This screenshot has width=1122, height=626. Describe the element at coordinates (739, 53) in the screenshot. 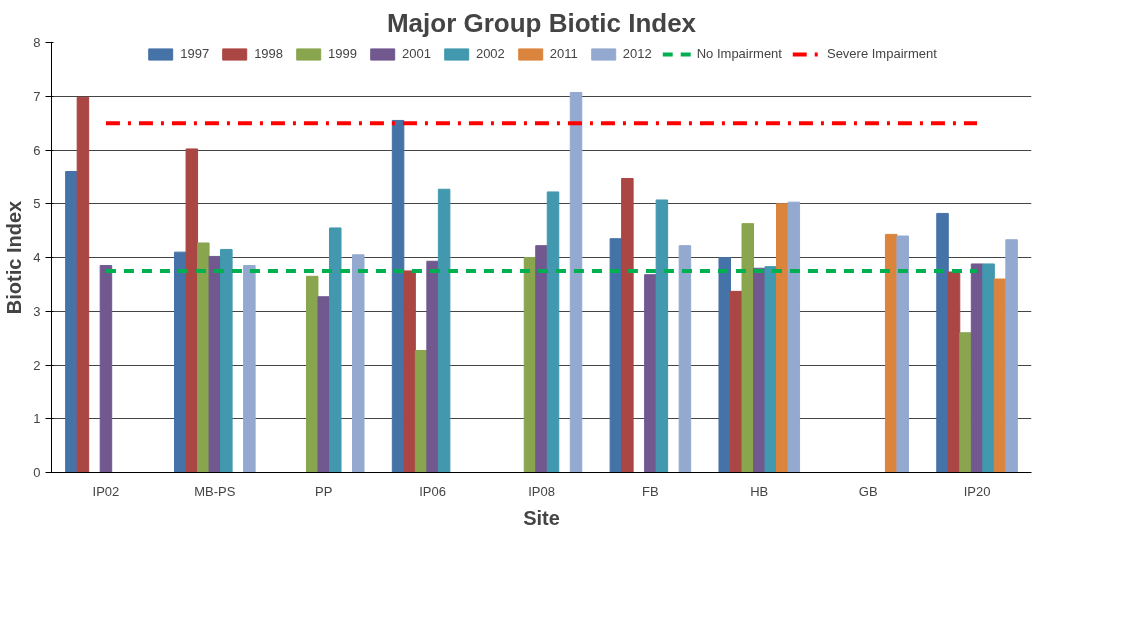

I see `legend-label: No Impairment` at that location.